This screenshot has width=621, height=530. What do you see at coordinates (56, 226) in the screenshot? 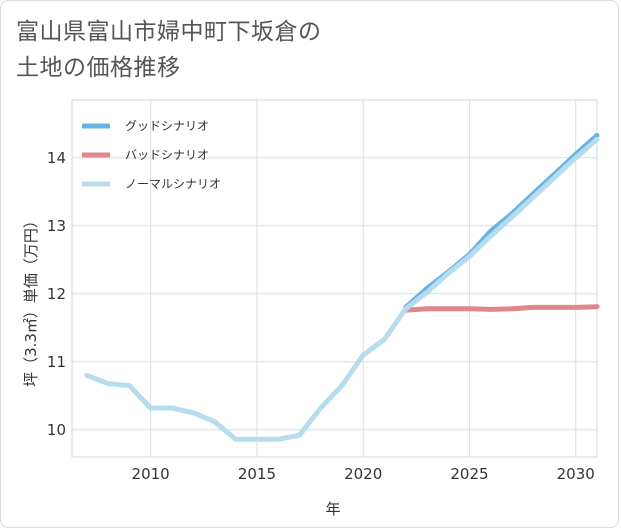
I see `y-tick-label: 13` at bounding box center [56, 226].